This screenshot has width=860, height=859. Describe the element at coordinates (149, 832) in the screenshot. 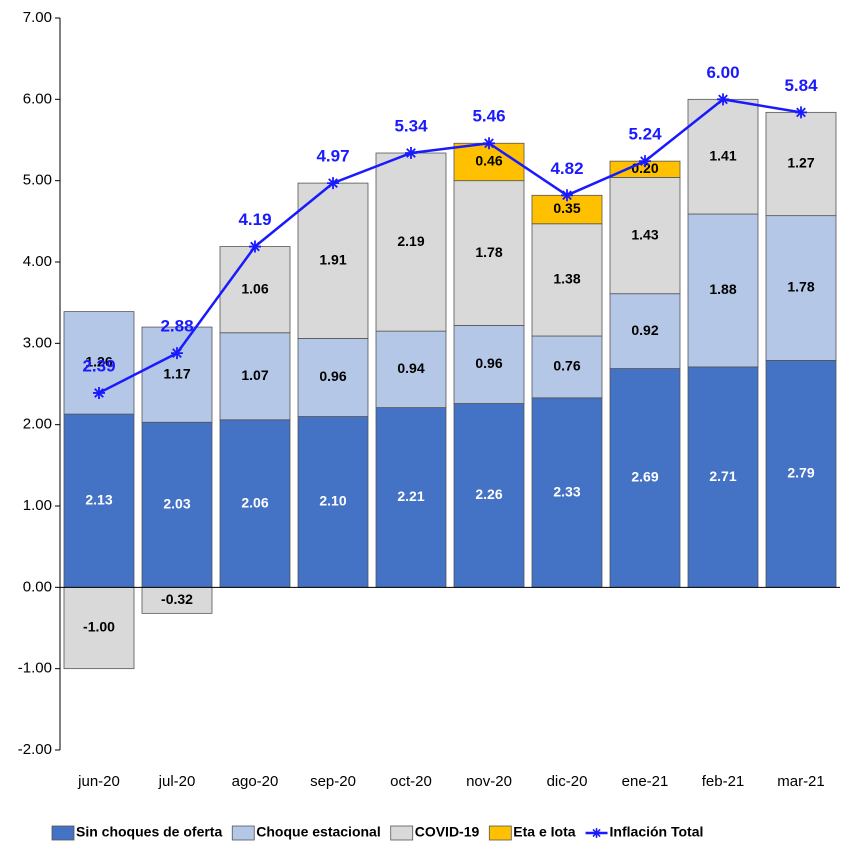

I see `legend-label: Sin choques de oferta` at that location.